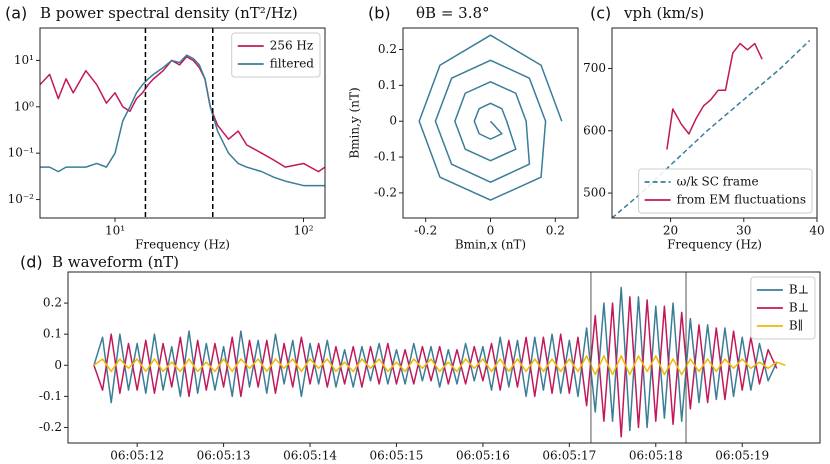 This screenshot has width=830, height=464. What do you see at coordinates (137, 456) in the screenshot?
I see `x-tick-label: 06:05:12` at bounding box center [137, 456].